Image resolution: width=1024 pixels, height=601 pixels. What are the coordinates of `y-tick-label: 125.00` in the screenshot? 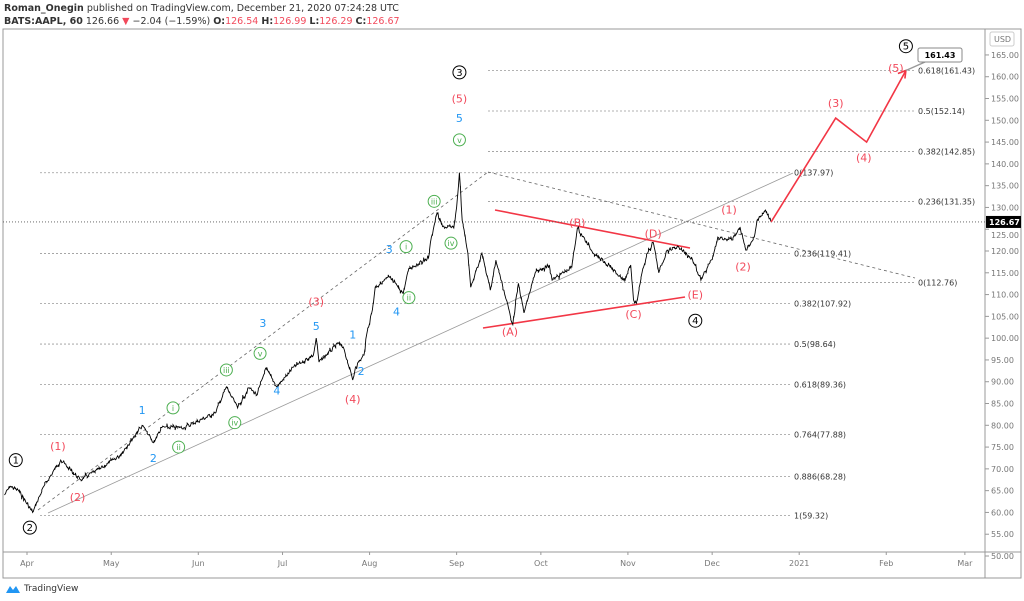 It's located at (1005, 235).